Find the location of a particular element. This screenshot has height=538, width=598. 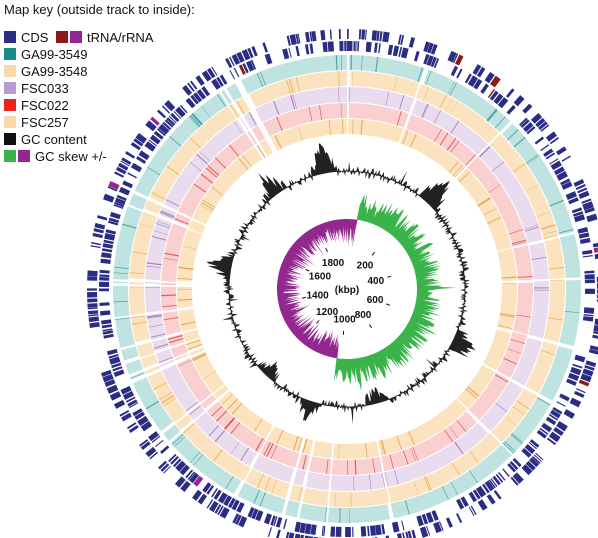

fsc257-swatch is located at coordinates (10, 122).